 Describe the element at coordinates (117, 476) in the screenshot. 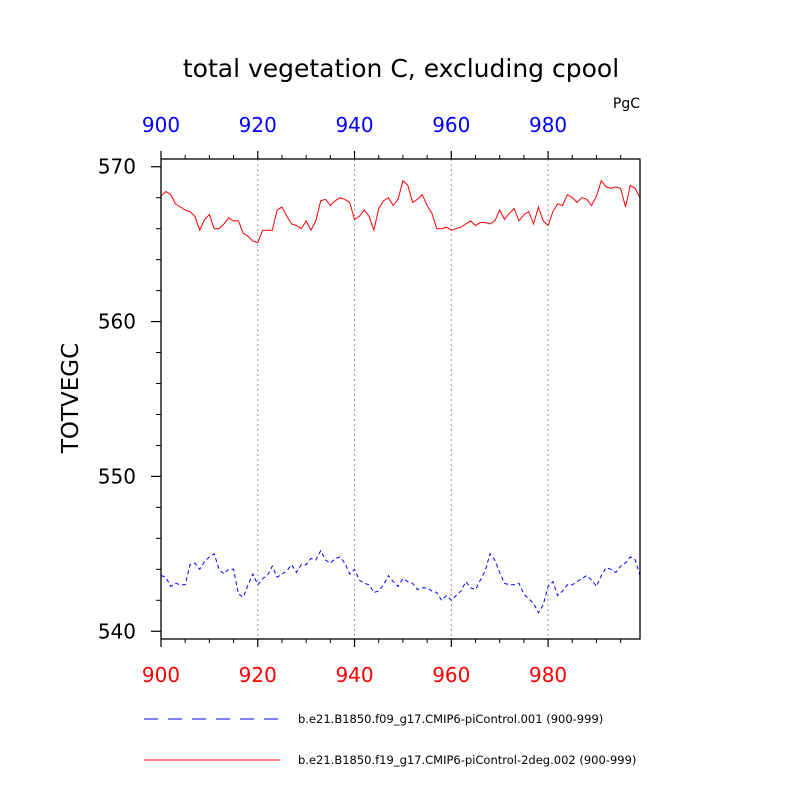

I see `y-tick-label: 550` at that location.